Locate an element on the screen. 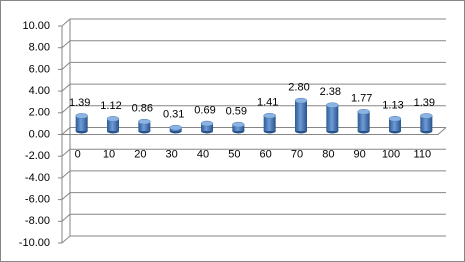 This screenshot has height=262, width=465. data-label: 1.41 is located at coordinates (267, 103).